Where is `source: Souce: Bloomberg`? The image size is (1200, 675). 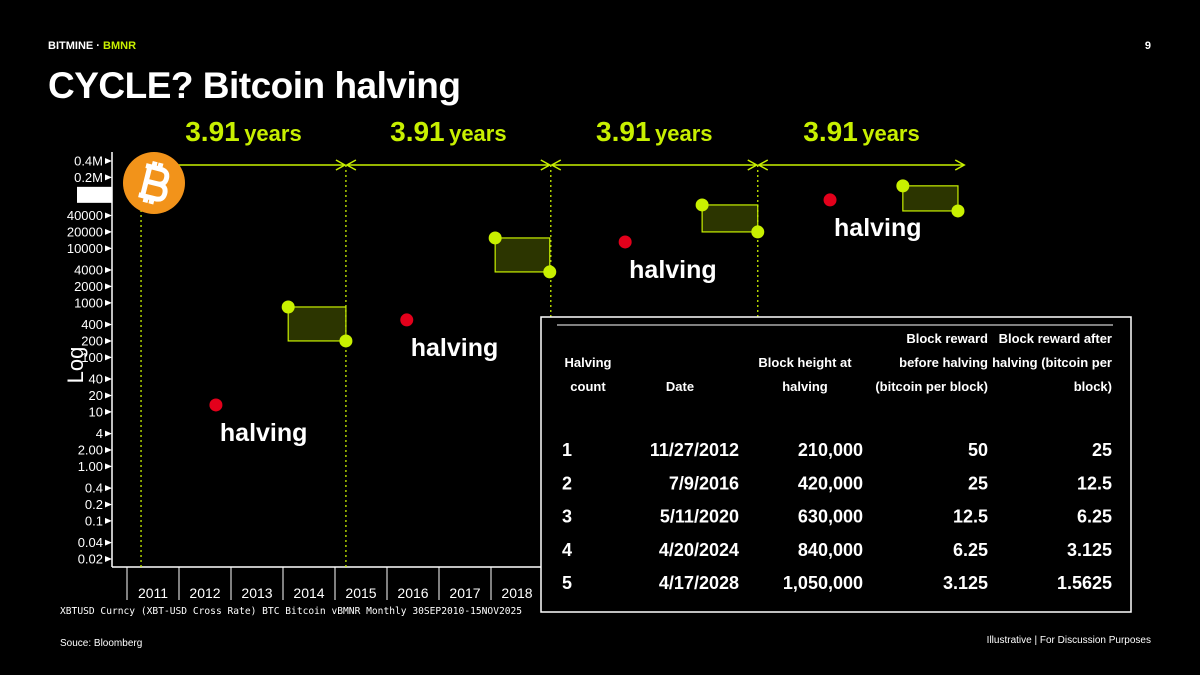 source: Souce: Bloomberg is located at coordinates (101, 643).